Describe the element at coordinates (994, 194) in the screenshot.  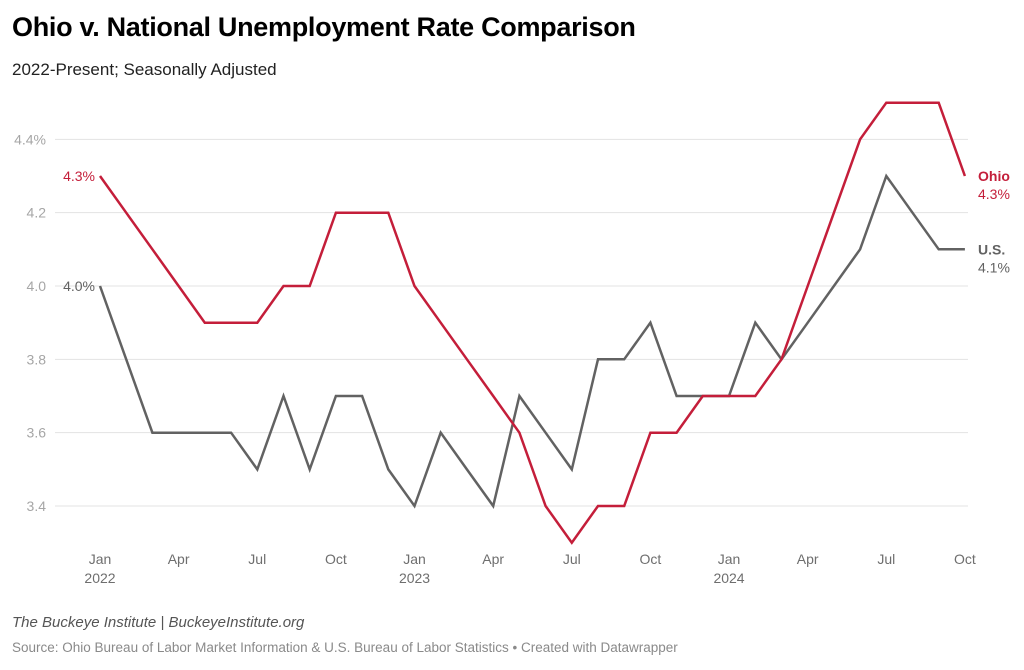
I see `end-value-label: 4.3%` at that location.